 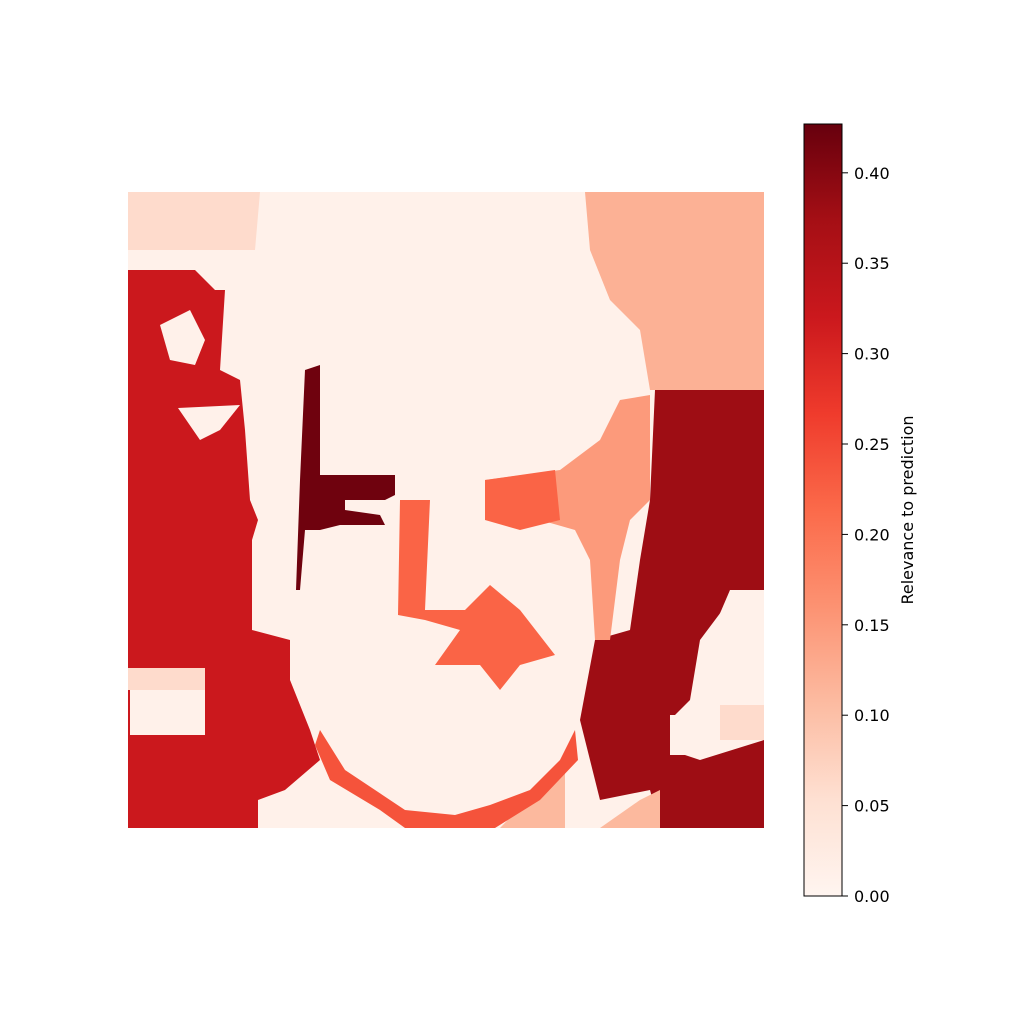 What do you see at coordinates (194, 221) in the screenshot?
I see `region-light-patch-top-left` at bounding box center [194, 221].